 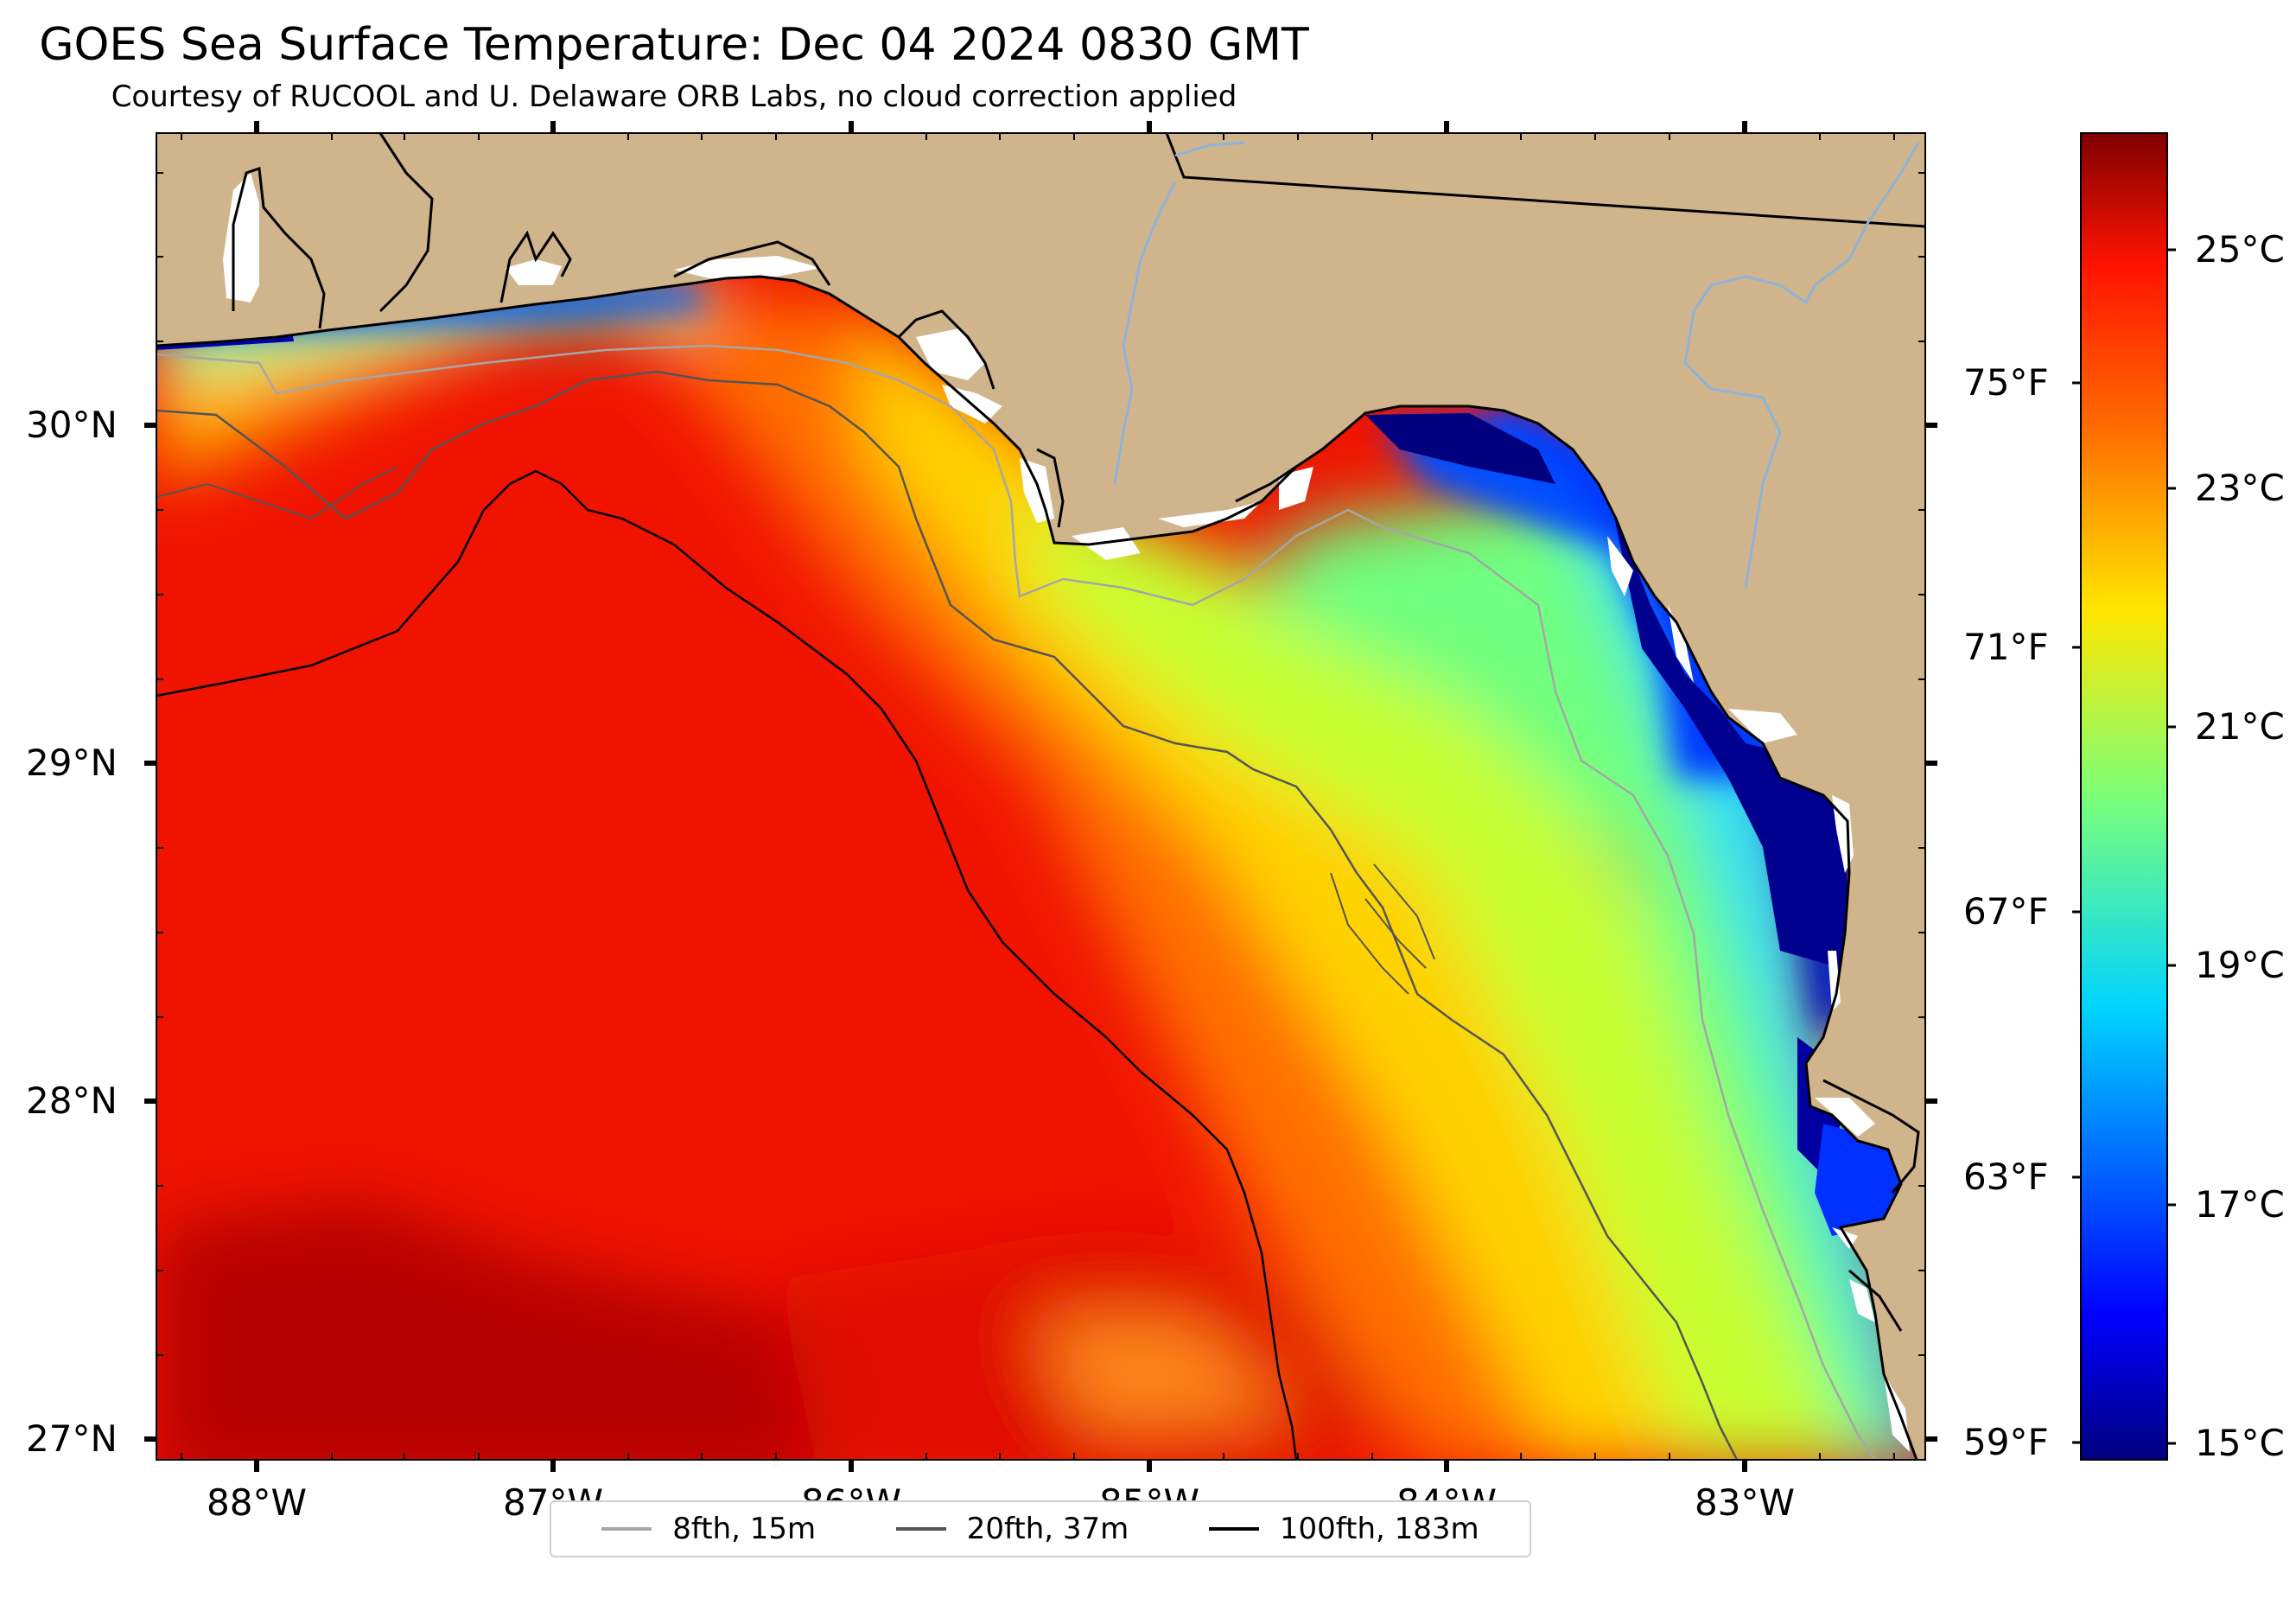 I want to click on legend-item-20fth: 20fth, 37m, so click(x=1012, y=1529).